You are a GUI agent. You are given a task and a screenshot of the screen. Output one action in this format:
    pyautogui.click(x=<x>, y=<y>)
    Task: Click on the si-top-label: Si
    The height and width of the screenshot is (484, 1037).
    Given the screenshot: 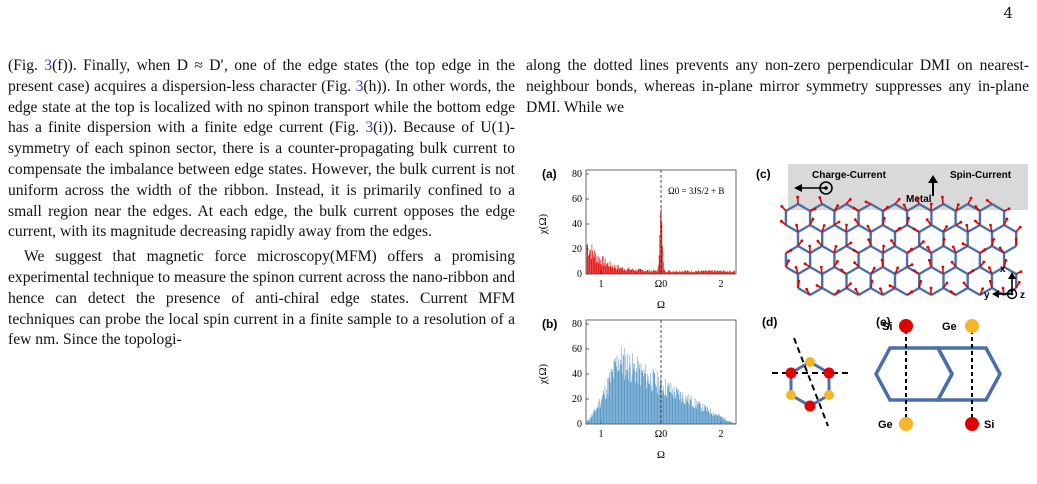 What is the action you would take?
    pyautogui.click(x=887, y=327)
    